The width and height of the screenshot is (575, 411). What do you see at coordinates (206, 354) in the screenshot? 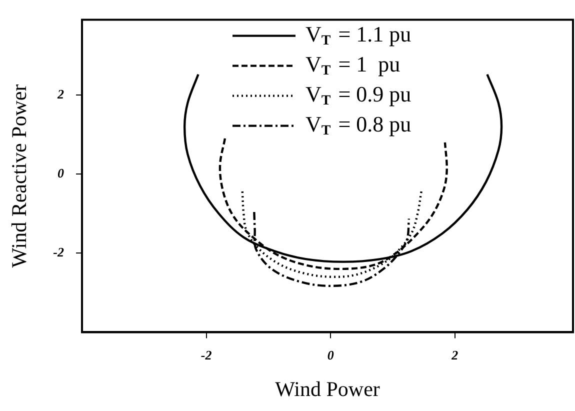
I see `x-tick-label: -2` at bounding box center [206, 354].